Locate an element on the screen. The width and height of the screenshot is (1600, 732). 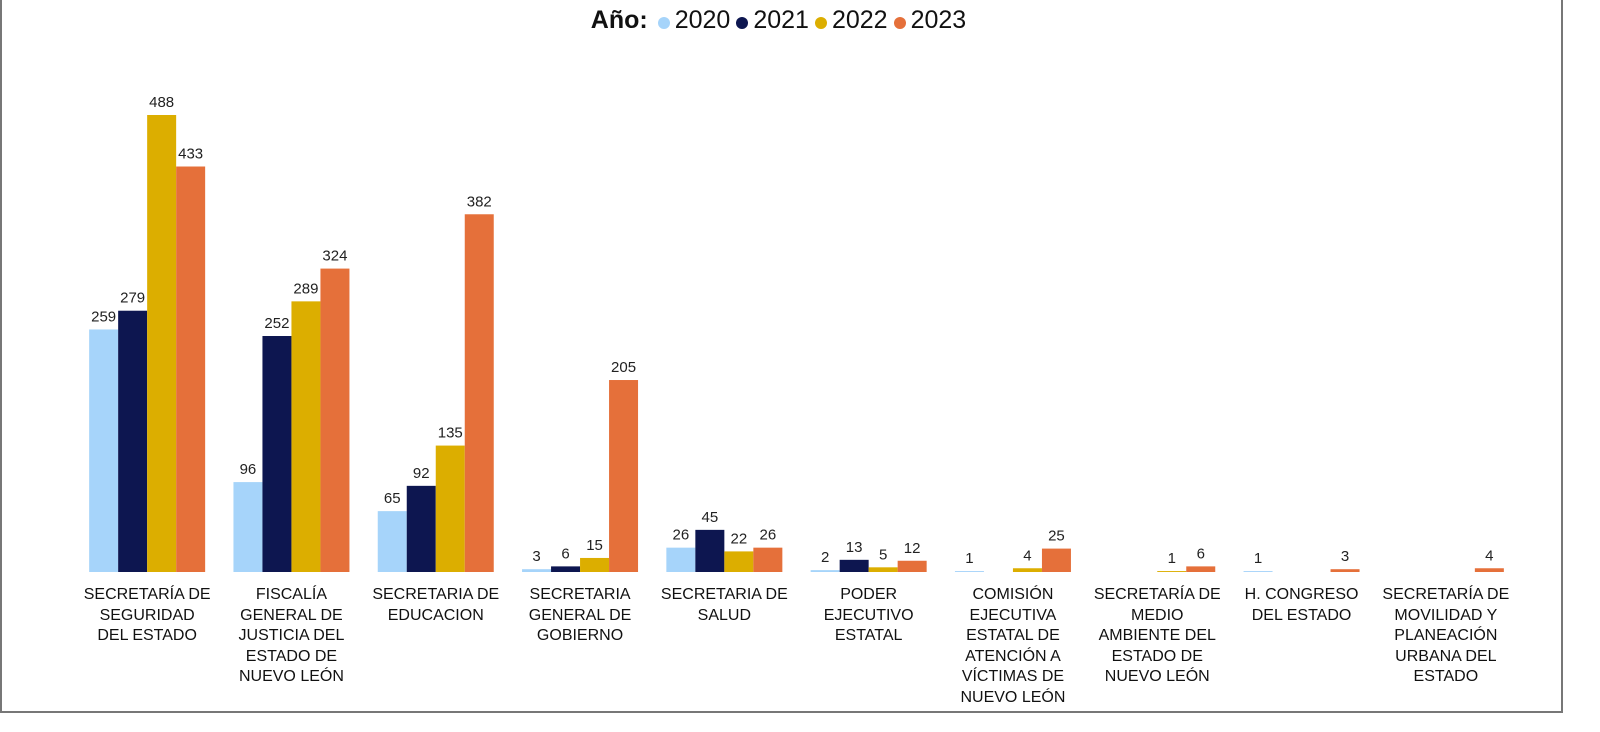
value-label: 15 is located at coordinates (594, 545).